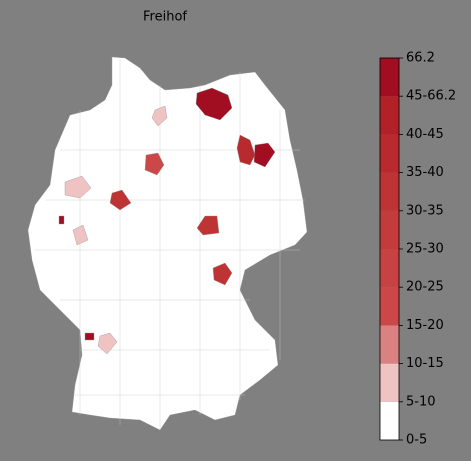 The image size is (471, 461). I want to click on colorbar-label: 5-10, so click(421, 401).